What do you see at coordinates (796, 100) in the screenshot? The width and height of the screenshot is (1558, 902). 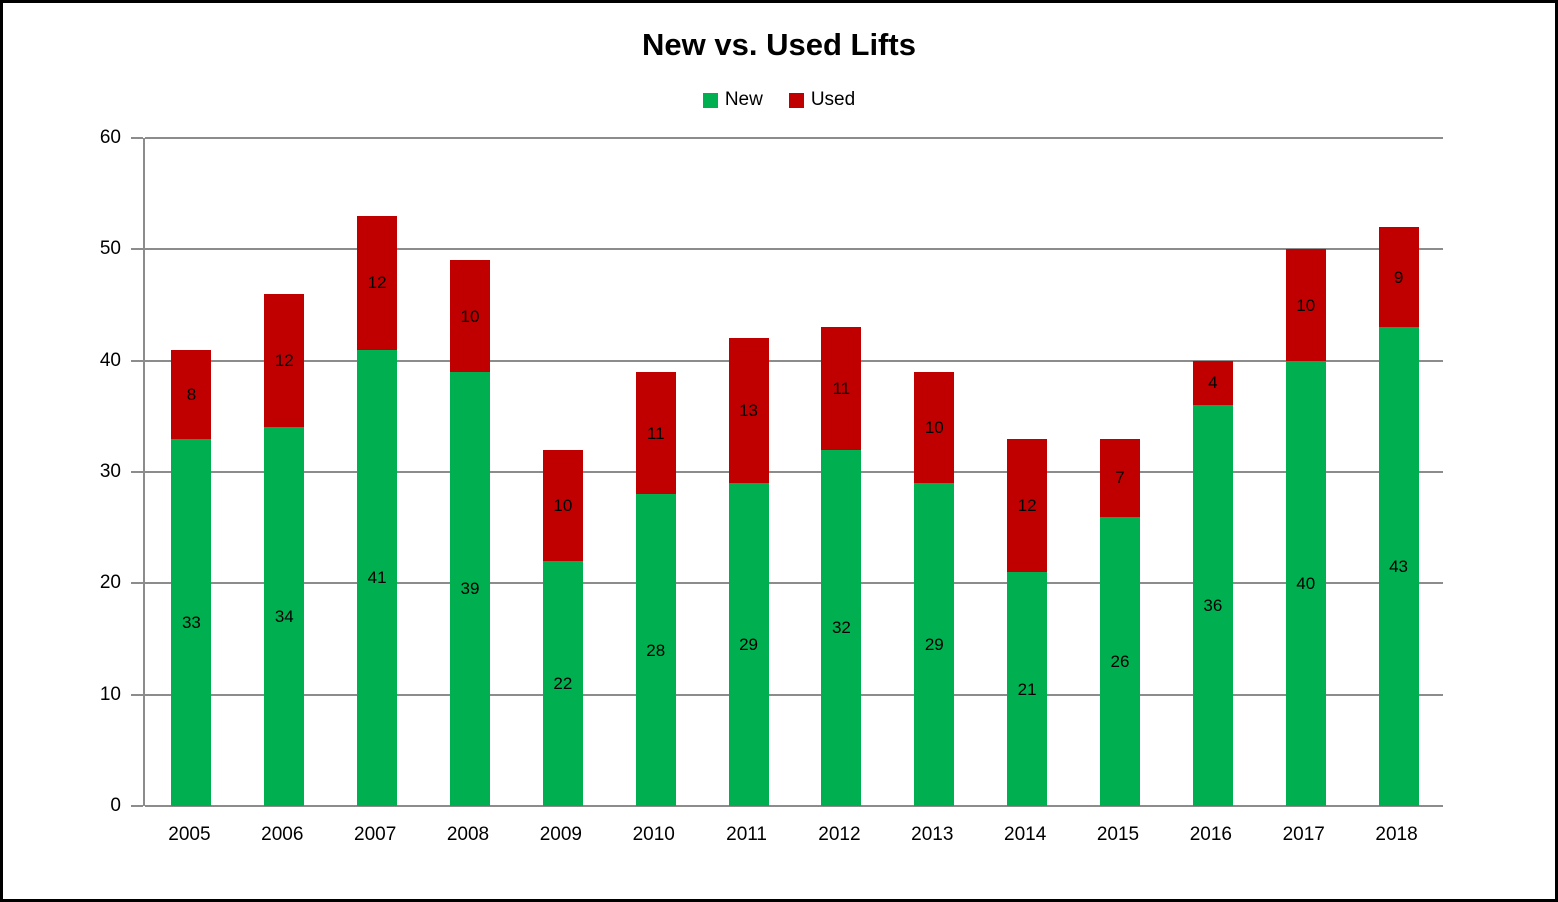 I see `legend-swatch-used` at bounding box center [796, 100].